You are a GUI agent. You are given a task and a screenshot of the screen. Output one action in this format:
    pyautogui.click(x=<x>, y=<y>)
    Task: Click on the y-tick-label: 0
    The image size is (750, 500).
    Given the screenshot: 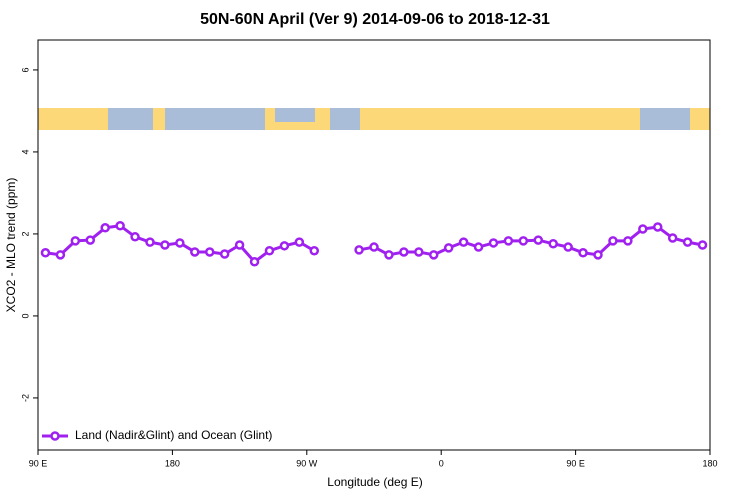 What is the action you would take?
    pyautogui.click(x=25, y=315)
    